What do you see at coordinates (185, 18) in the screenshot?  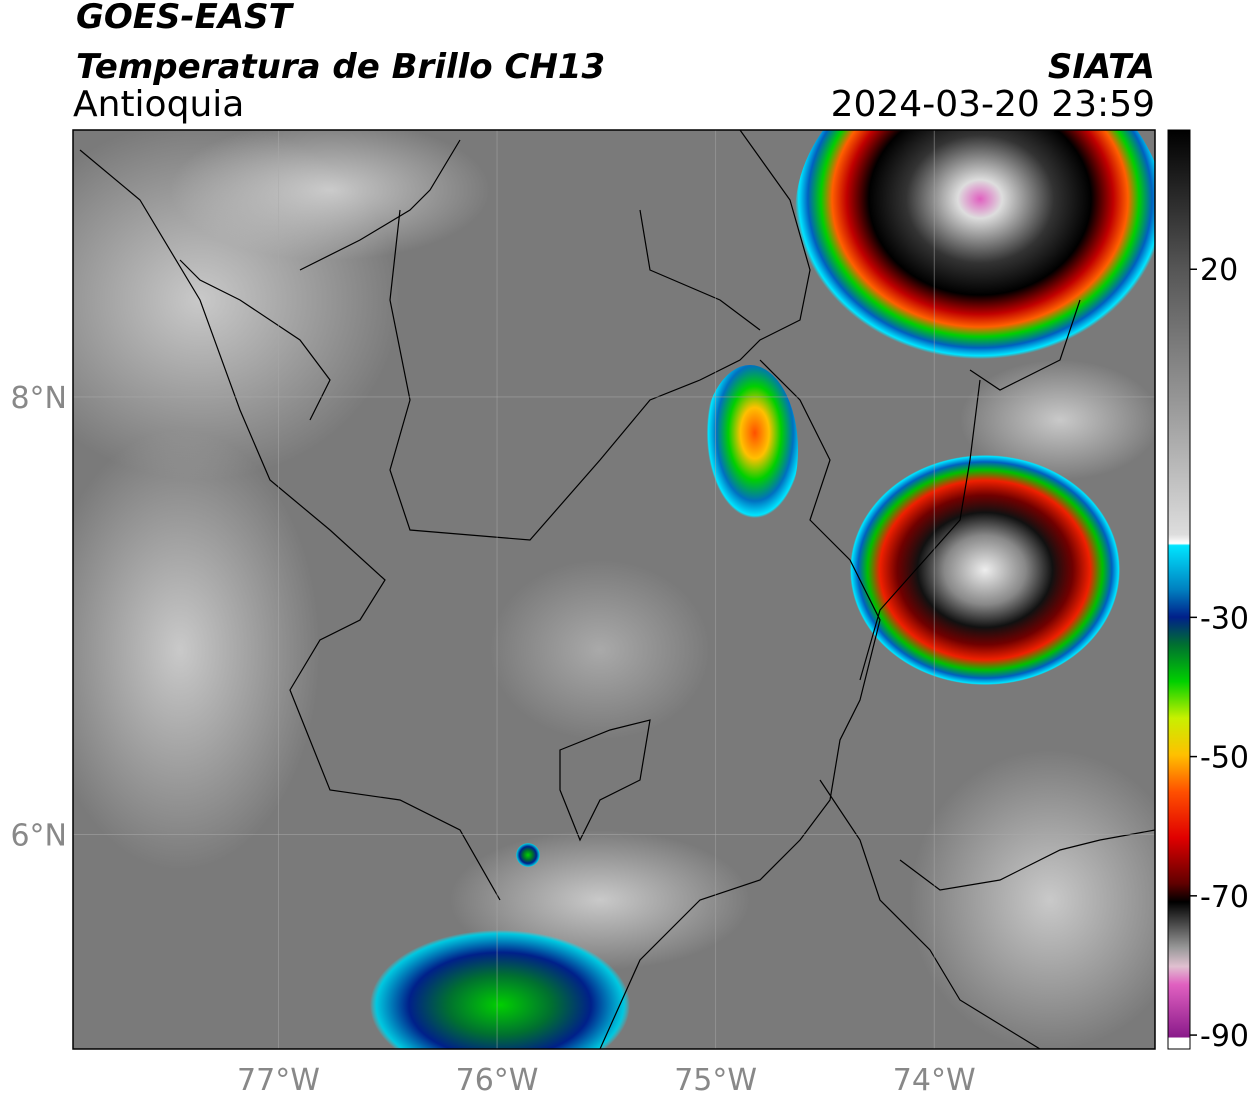 I see `satellite: GOES-EAST` at bounding box center [185, 18].